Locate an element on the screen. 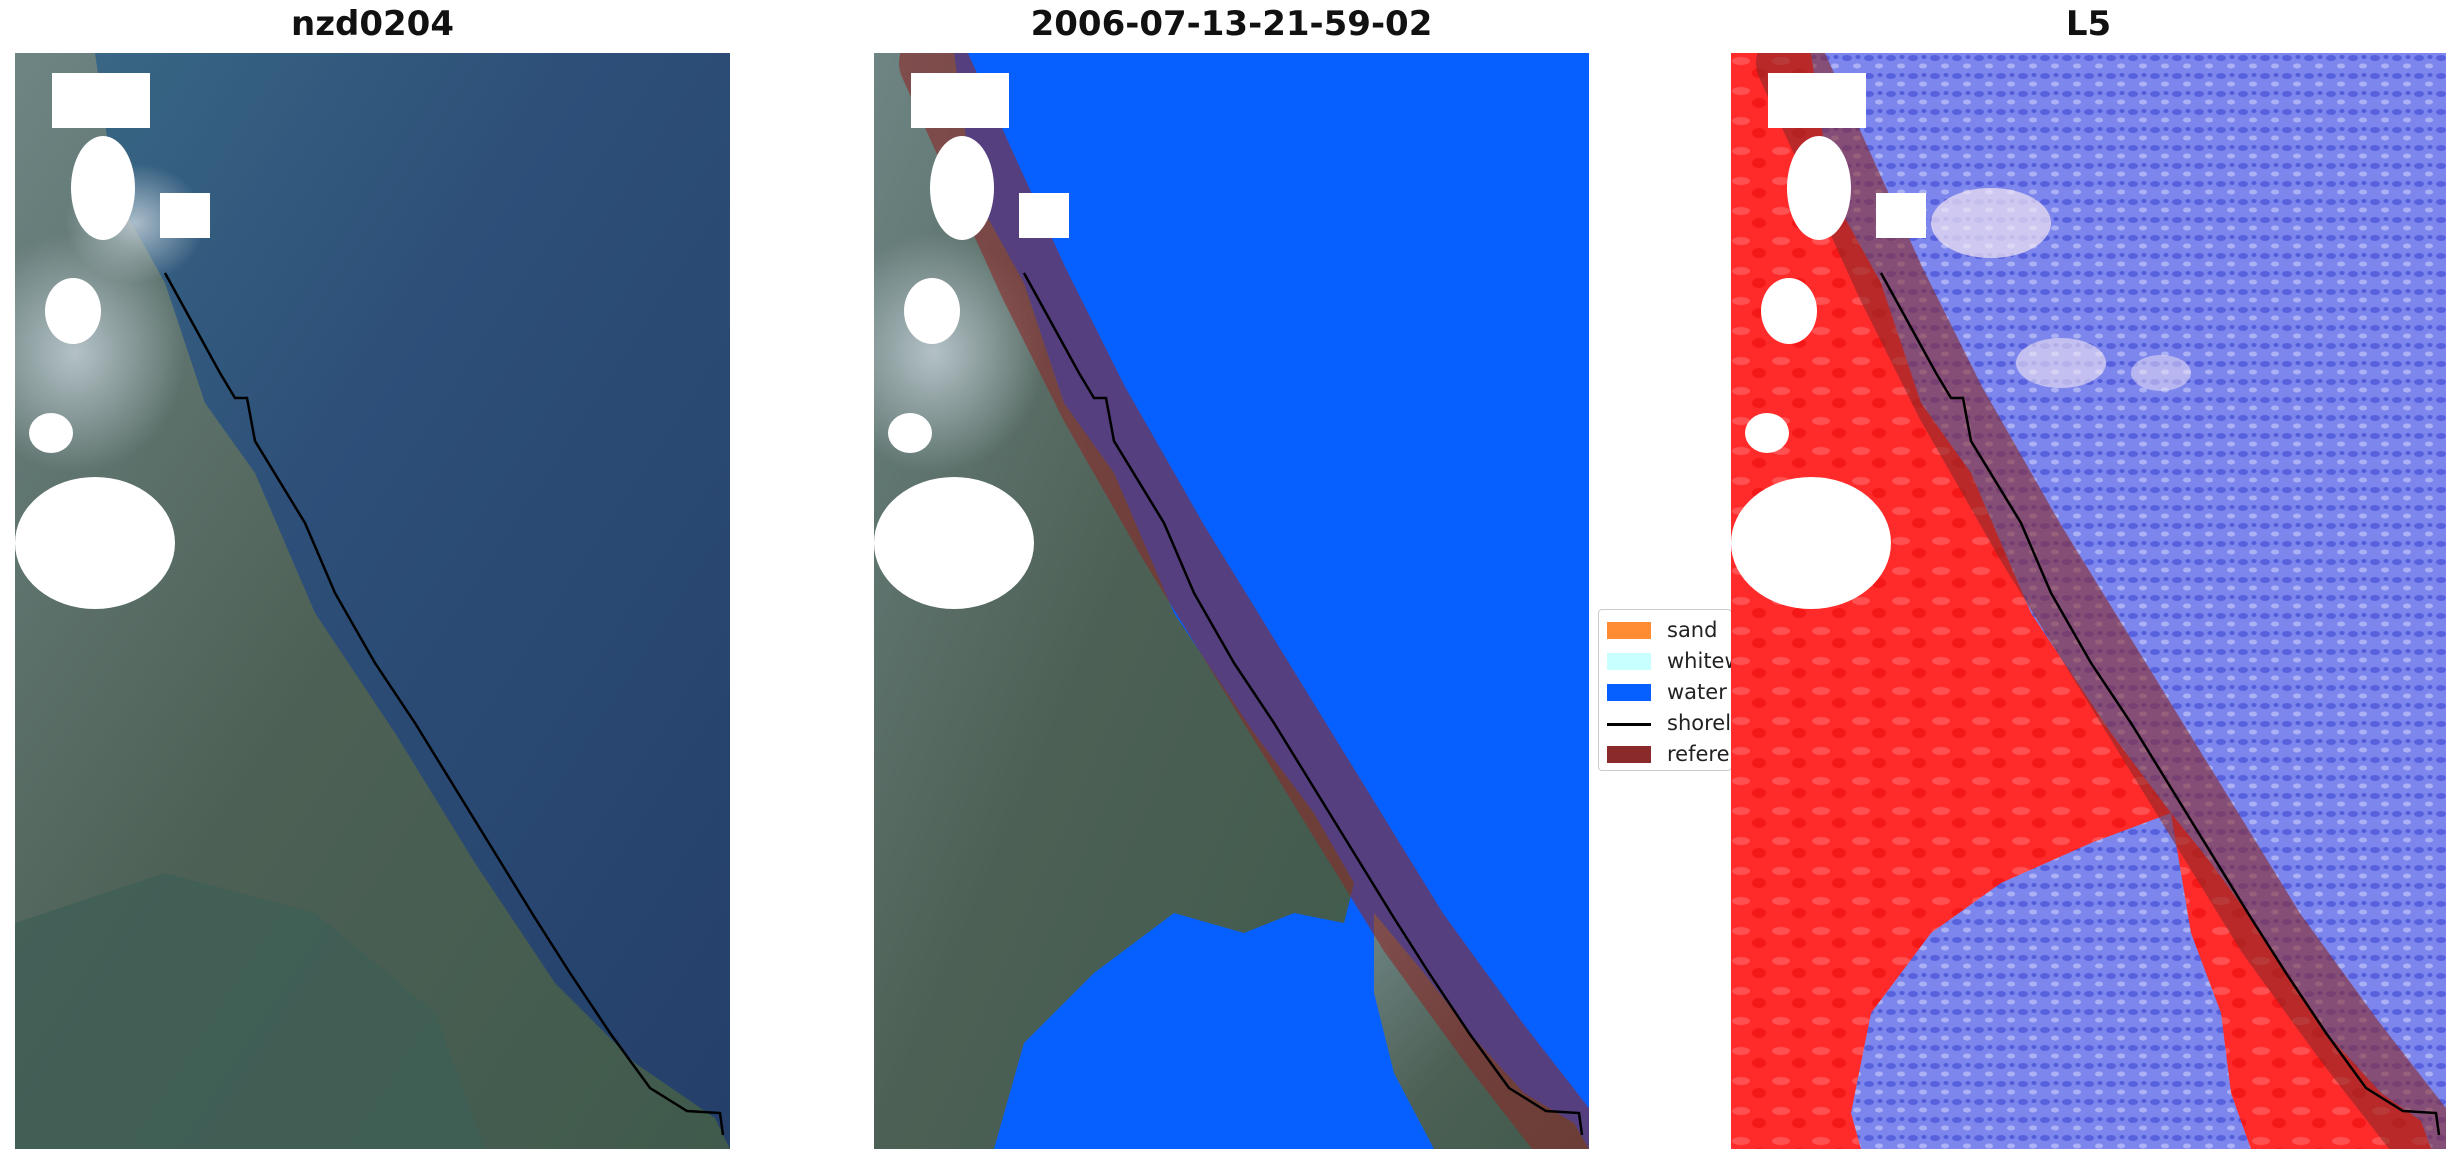 This screenshot has width=2460, height=1162. positive-index-spit is located at coordinates (2301, 981).